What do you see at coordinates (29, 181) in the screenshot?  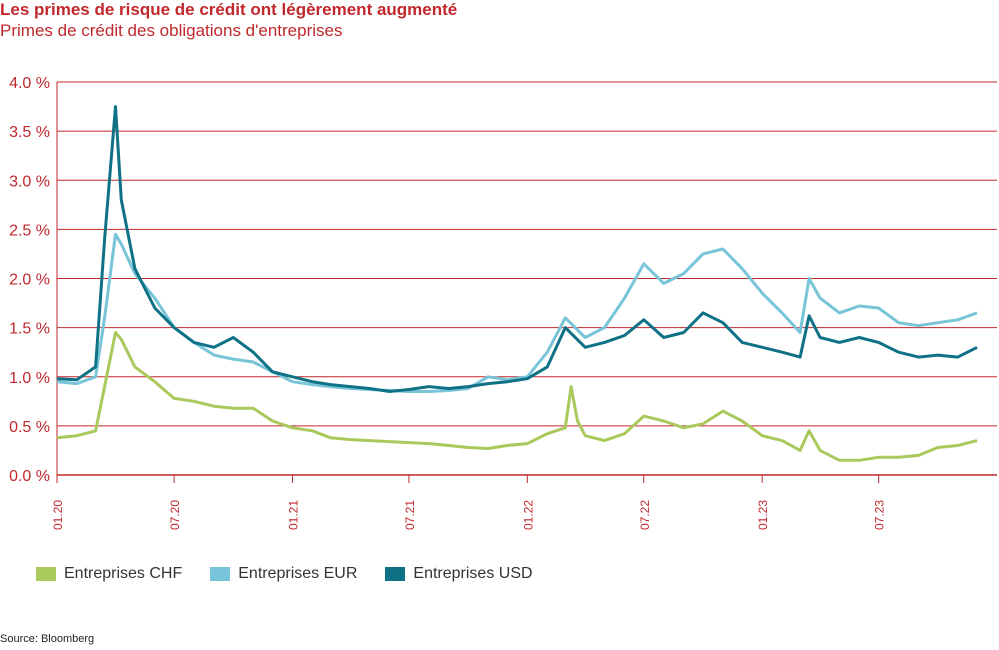 I see `y-tick-label: 3.0 %` at bounding box center [29, 181].